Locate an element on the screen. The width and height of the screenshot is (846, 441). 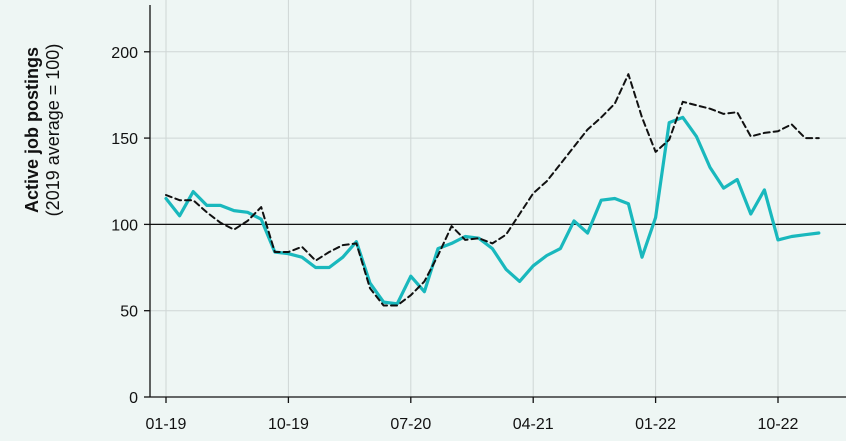
y-tick-label: 50 is located at coordinates (129, 312).